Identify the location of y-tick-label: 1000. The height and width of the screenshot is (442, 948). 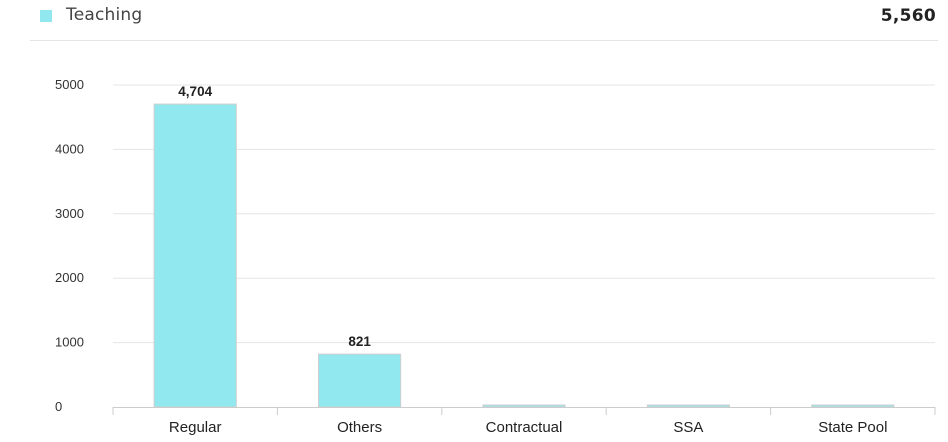
(69, 342).